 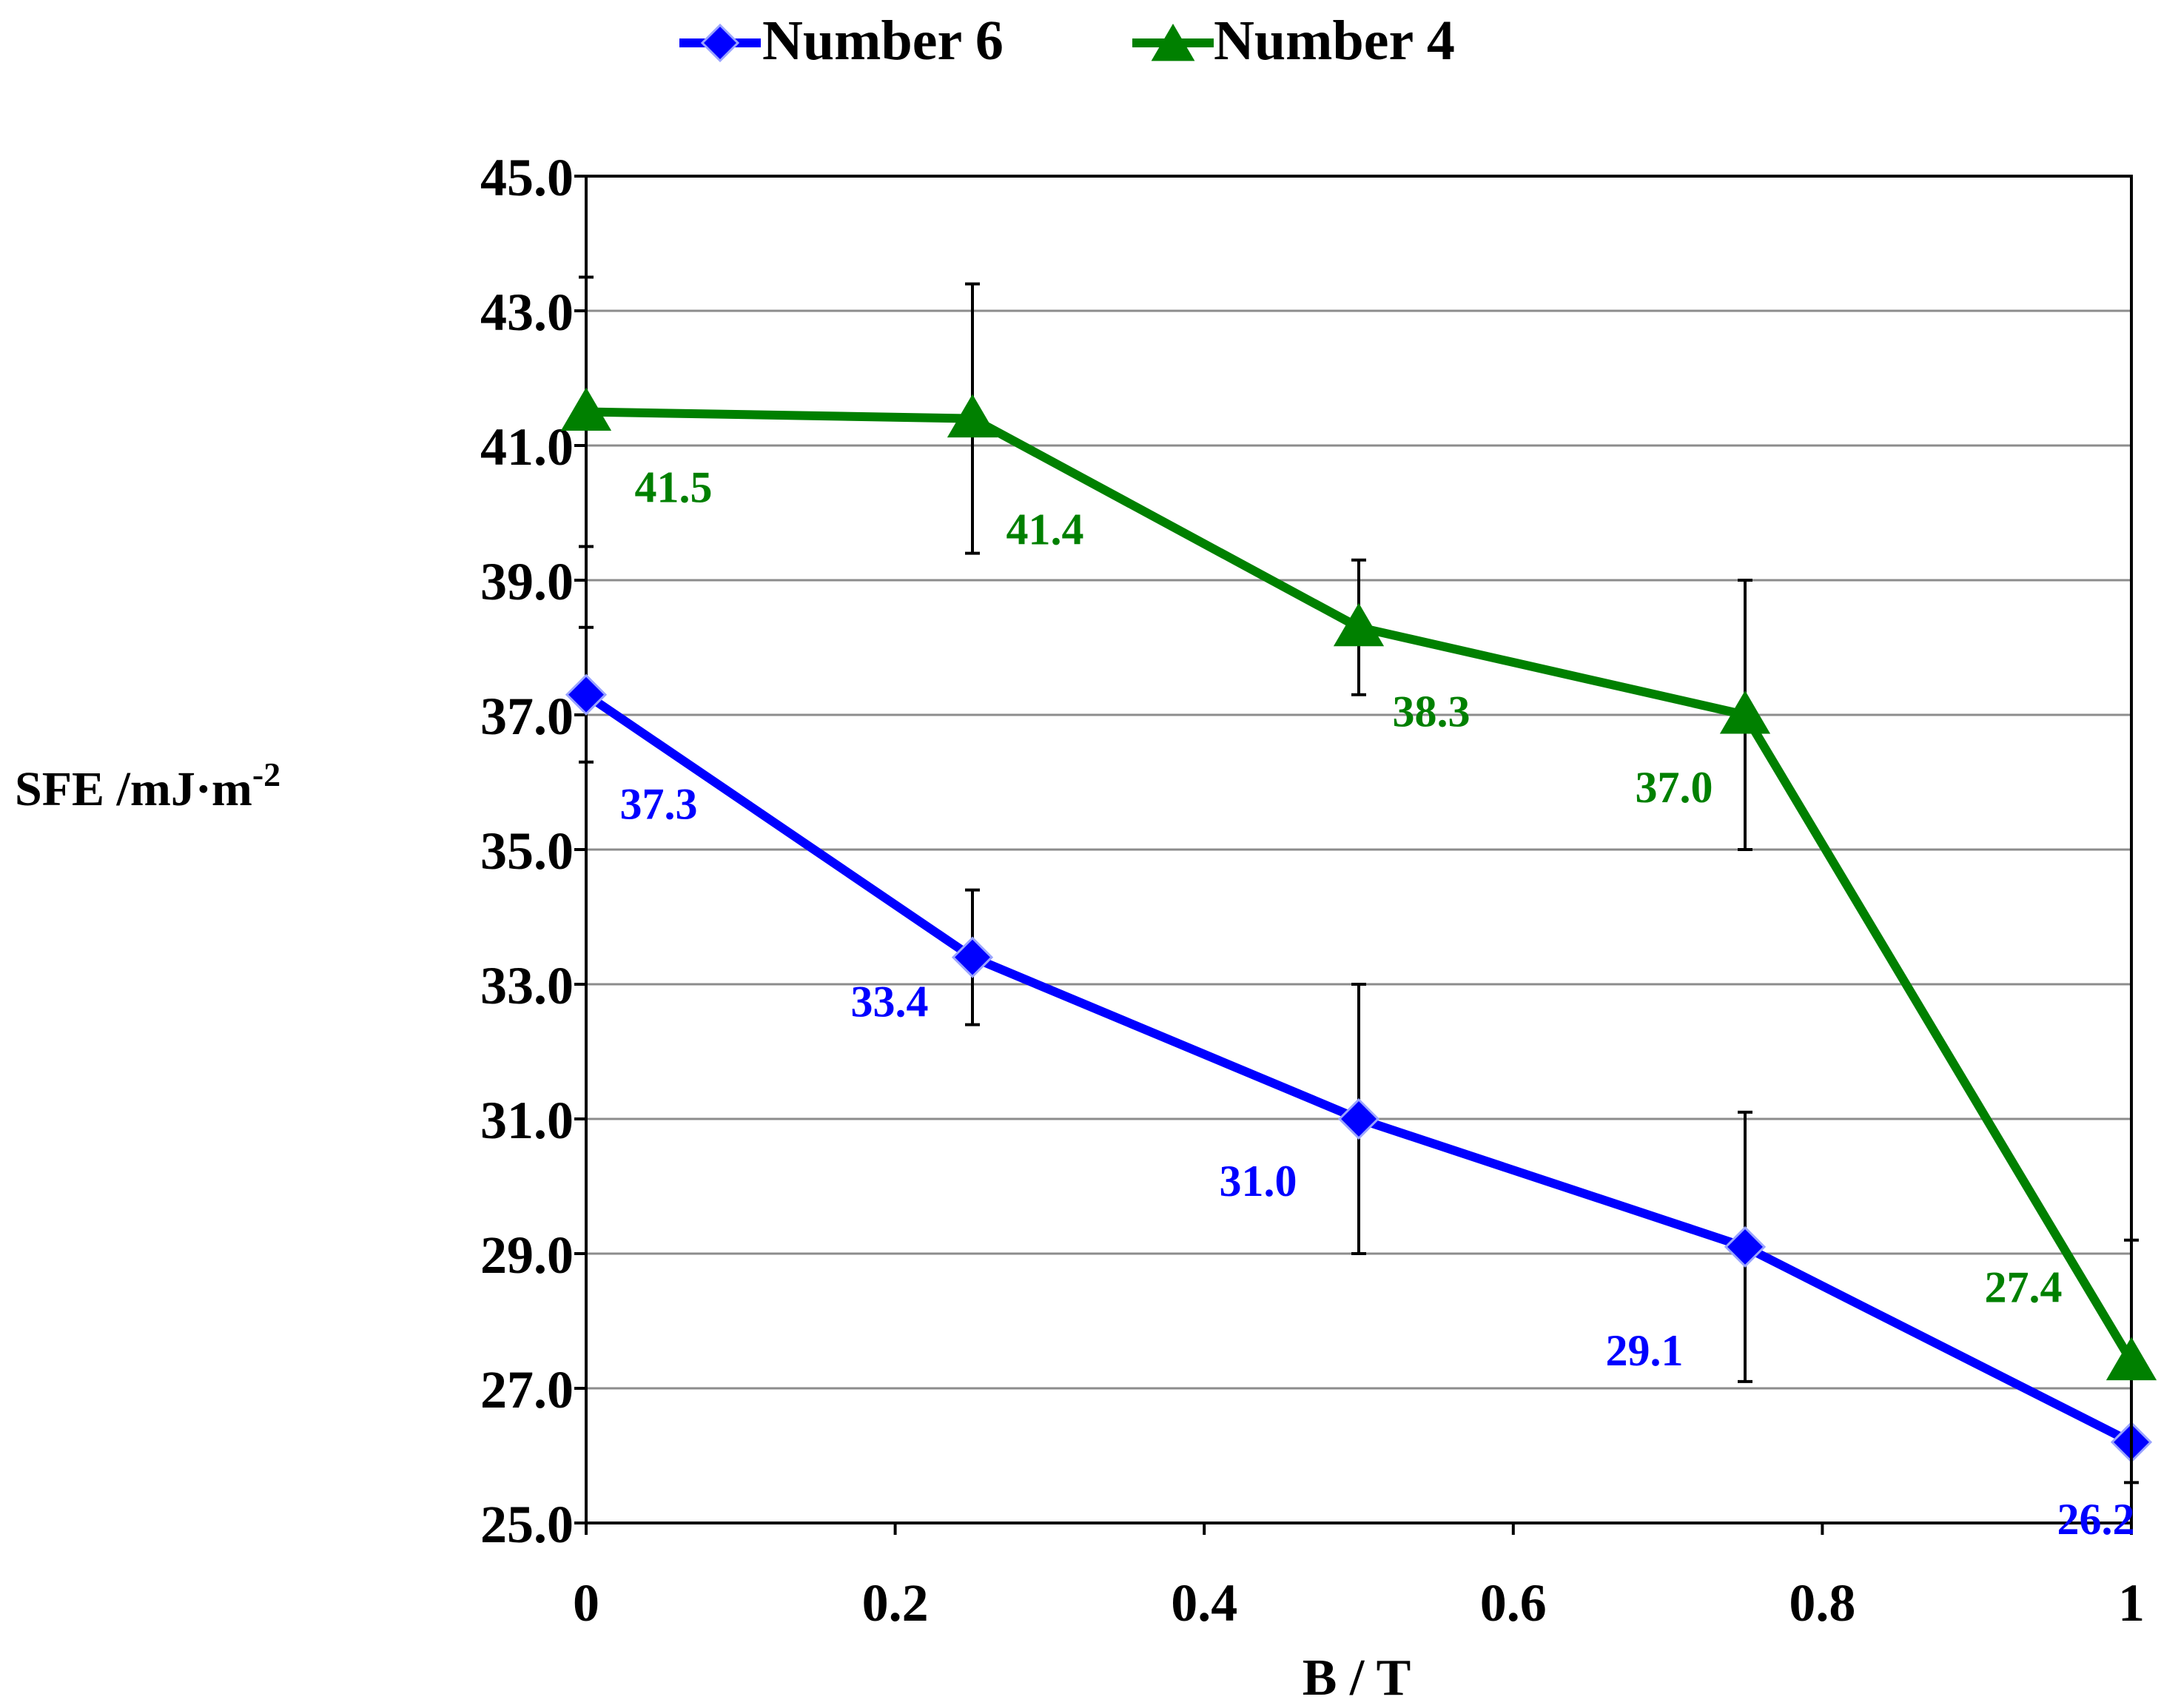 What do you see at coordinates (883, 41) in the screenshot?
I see `legend-label-number-6: Number 6` at bounding box center [883, 41].